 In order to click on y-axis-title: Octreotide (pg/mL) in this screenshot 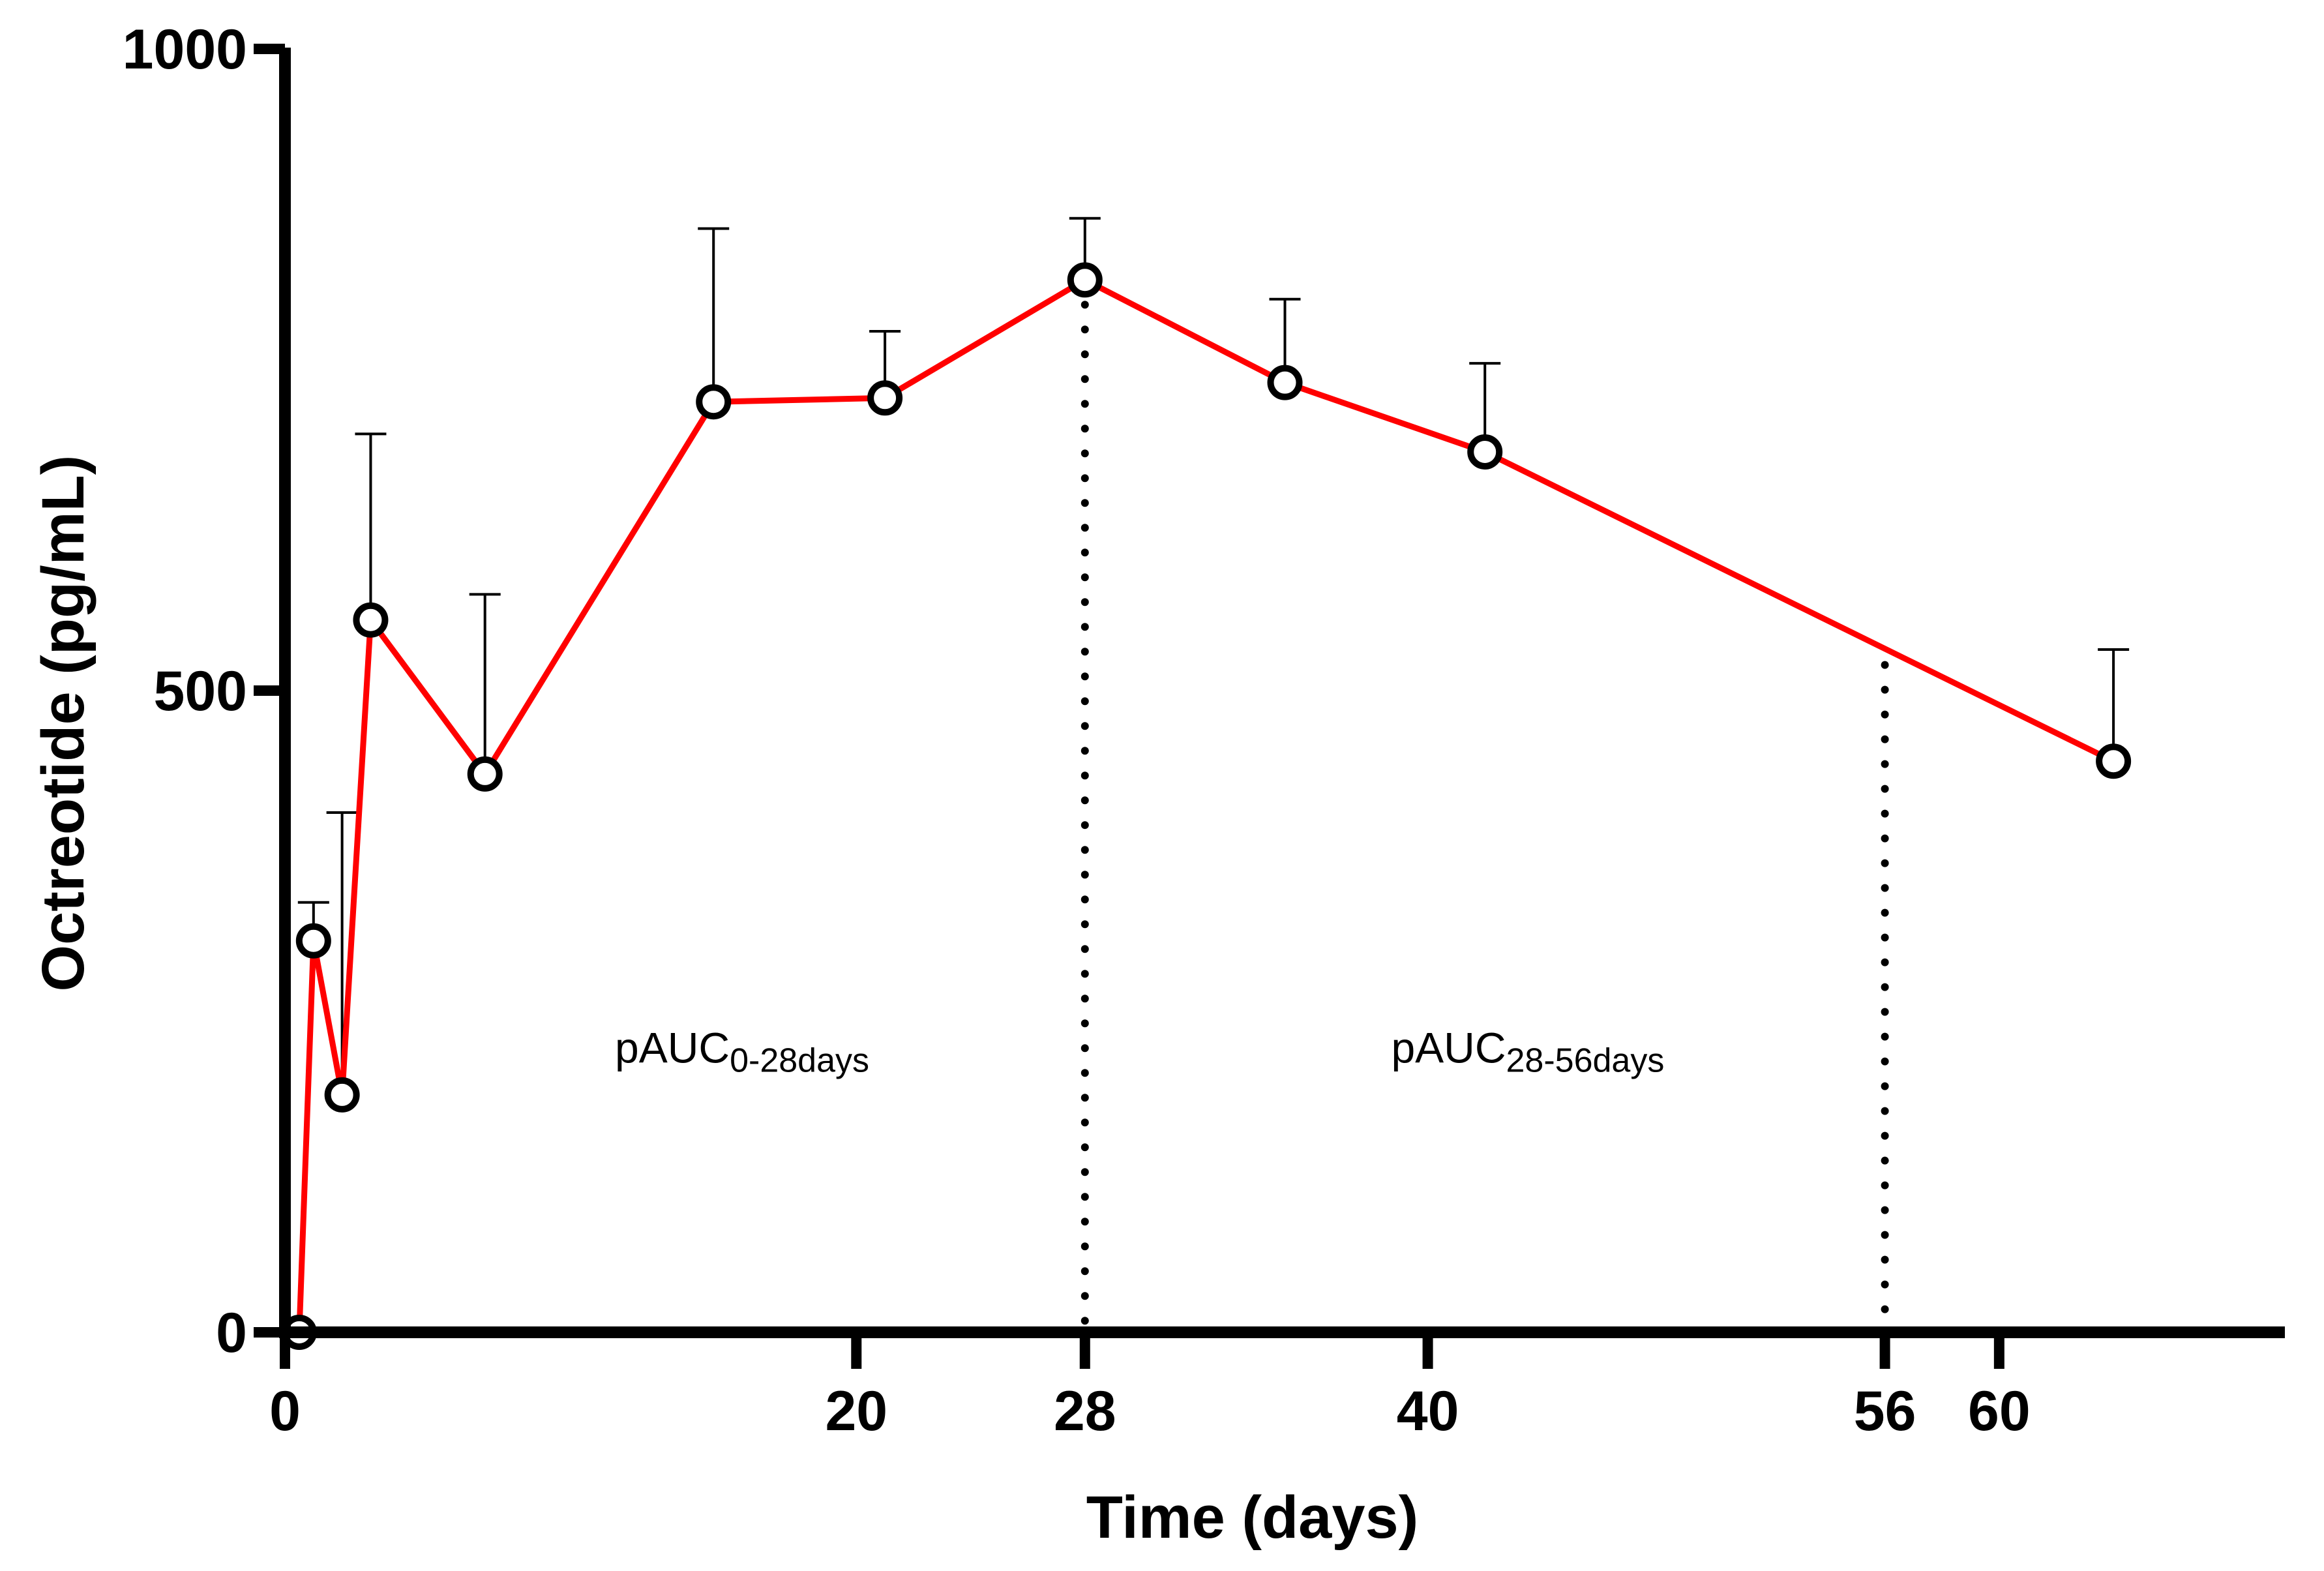, I will do `click(63, 723)`.